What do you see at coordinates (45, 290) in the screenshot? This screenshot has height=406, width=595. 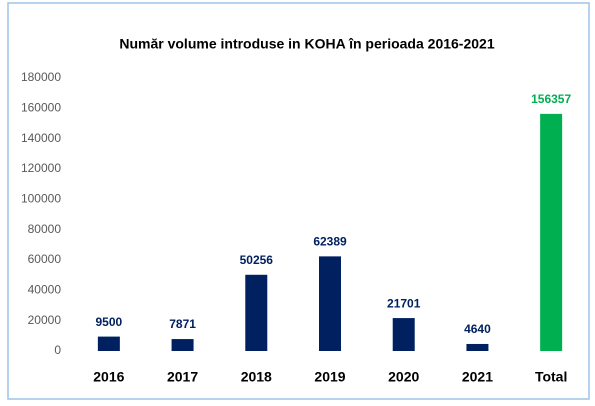 I see `y-tick-label: 40000` at bounding box center [45, 290].